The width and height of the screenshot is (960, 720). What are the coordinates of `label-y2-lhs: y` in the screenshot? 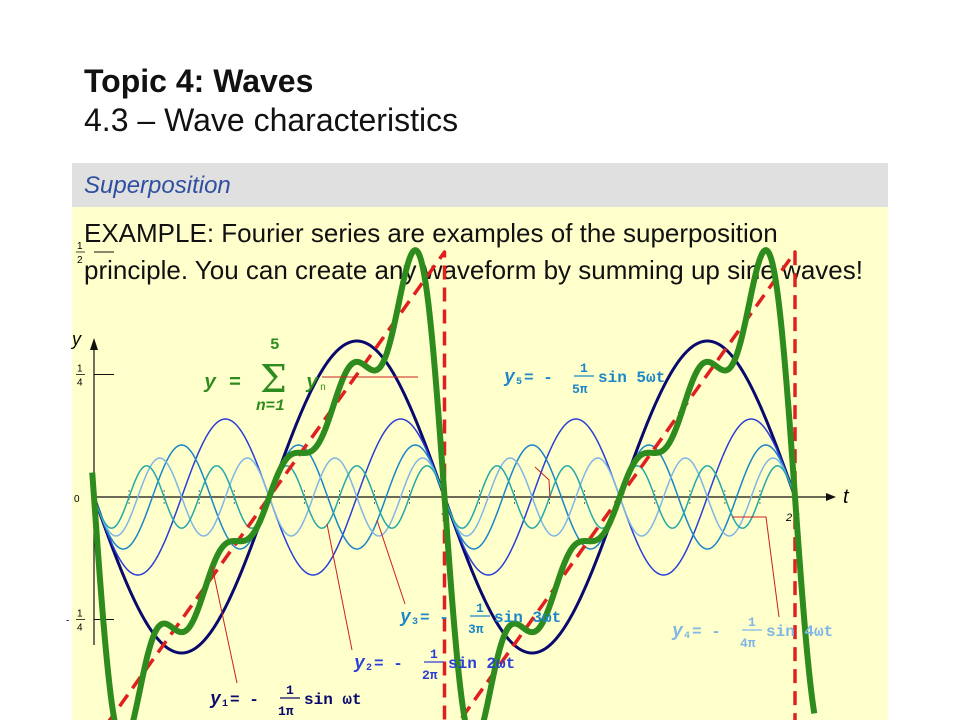 It's located at (359, 664).